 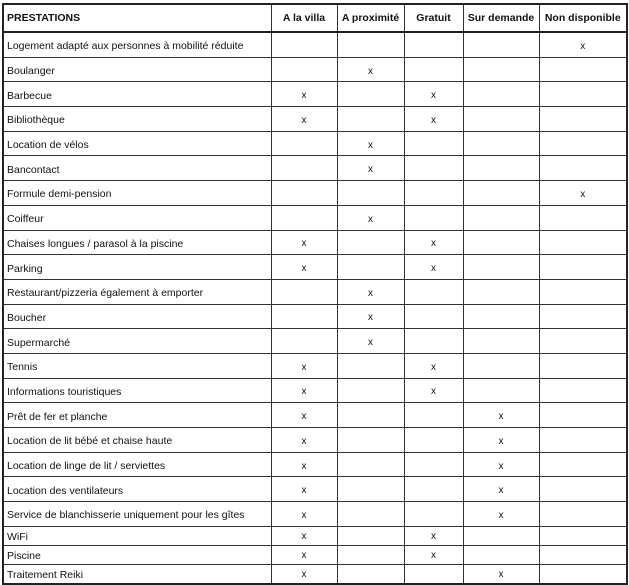 I want to click on prestation-label: Boulanger, so click(x=137, y=69).